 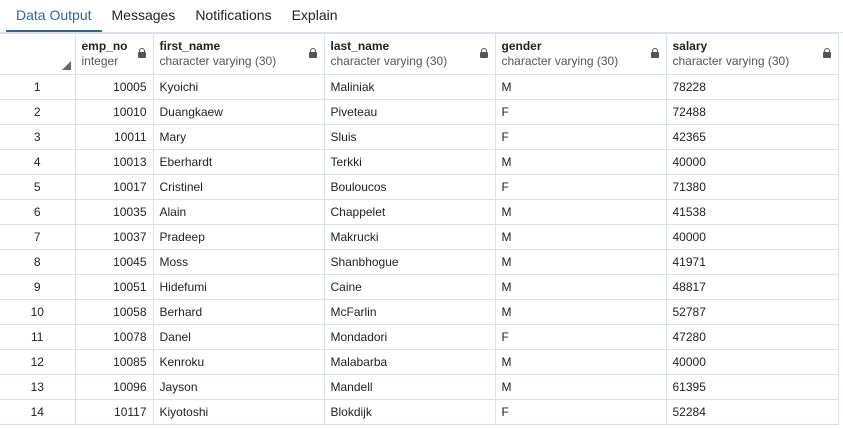 I want to click on cell-first-name: Eberhardt, so click(x=238, y=162).